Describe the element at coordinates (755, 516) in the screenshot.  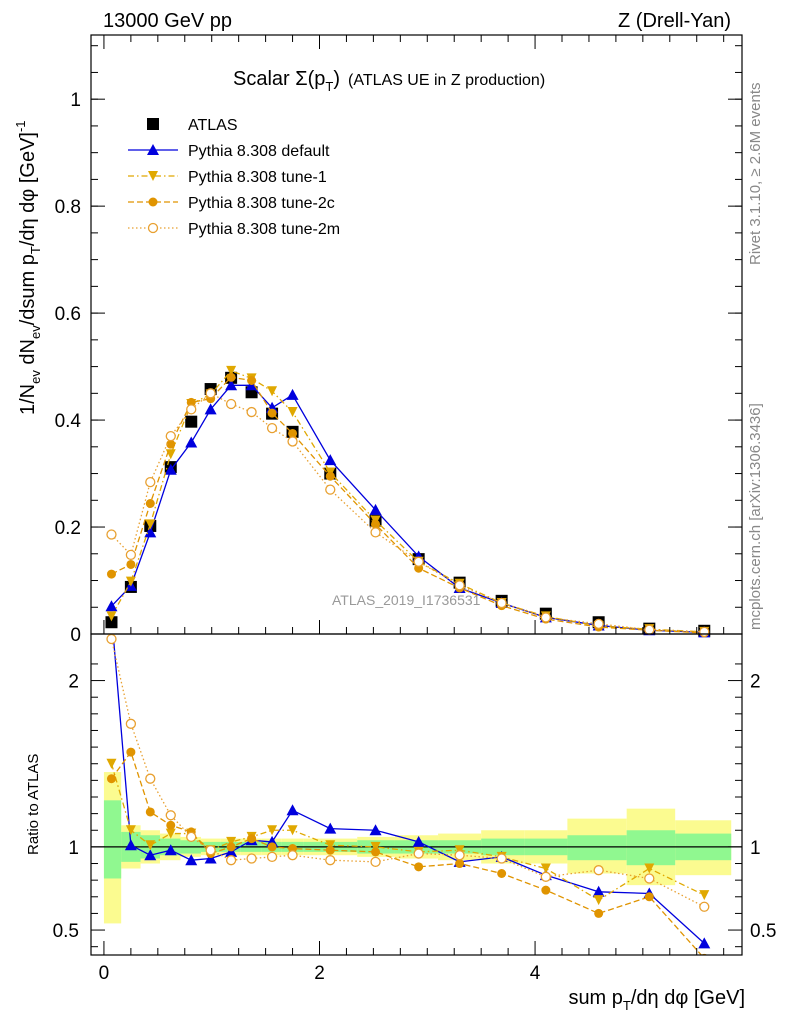
I see `mcplots-label: mcplots.cern.ch [arXiv:1306.3436]` at that location.